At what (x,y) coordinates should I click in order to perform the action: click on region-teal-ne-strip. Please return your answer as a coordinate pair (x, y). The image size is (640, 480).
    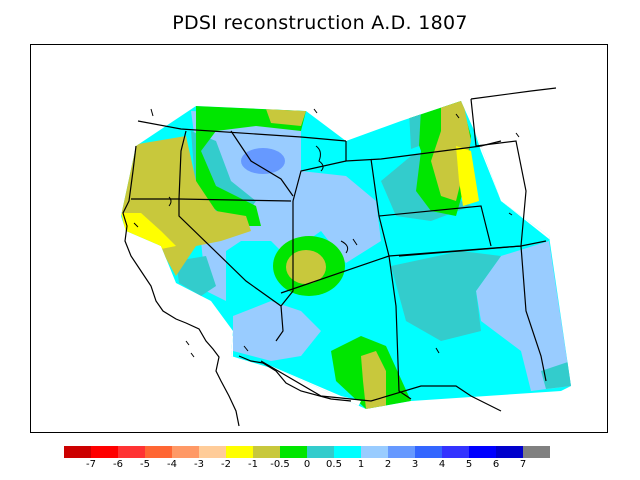
    Looking at the image, I should click on (415, 129).